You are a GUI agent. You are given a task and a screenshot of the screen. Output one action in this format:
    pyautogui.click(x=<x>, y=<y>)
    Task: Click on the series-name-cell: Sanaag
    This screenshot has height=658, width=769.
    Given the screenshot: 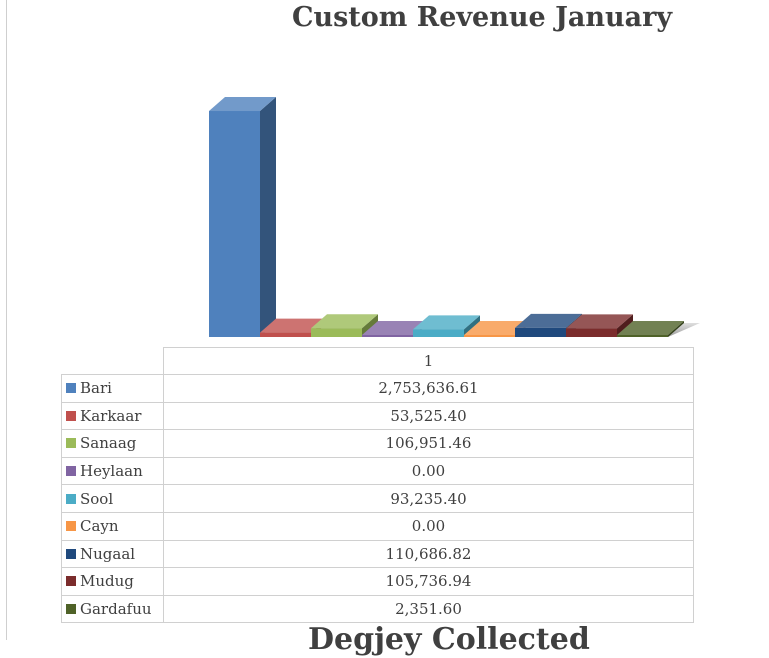 What is the action you would take?
    pyautogui.click(x=112, y=443)
    